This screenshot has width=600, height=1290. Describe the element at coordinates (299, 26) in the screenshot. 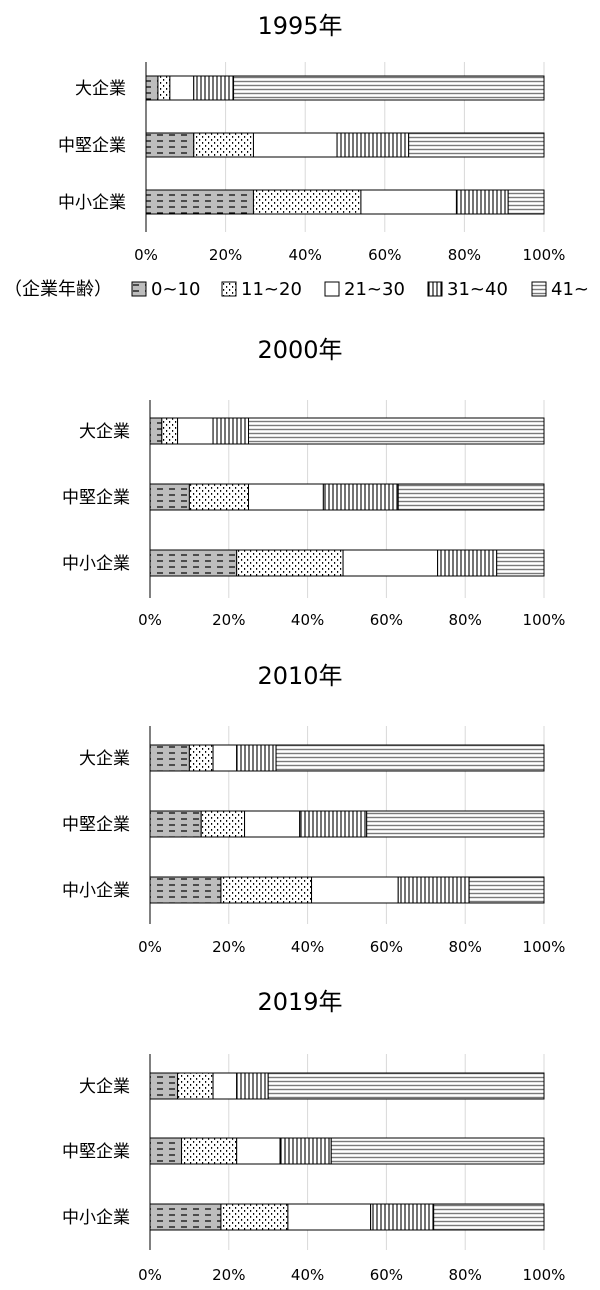

I see `chart-title: 1995年` at that location.